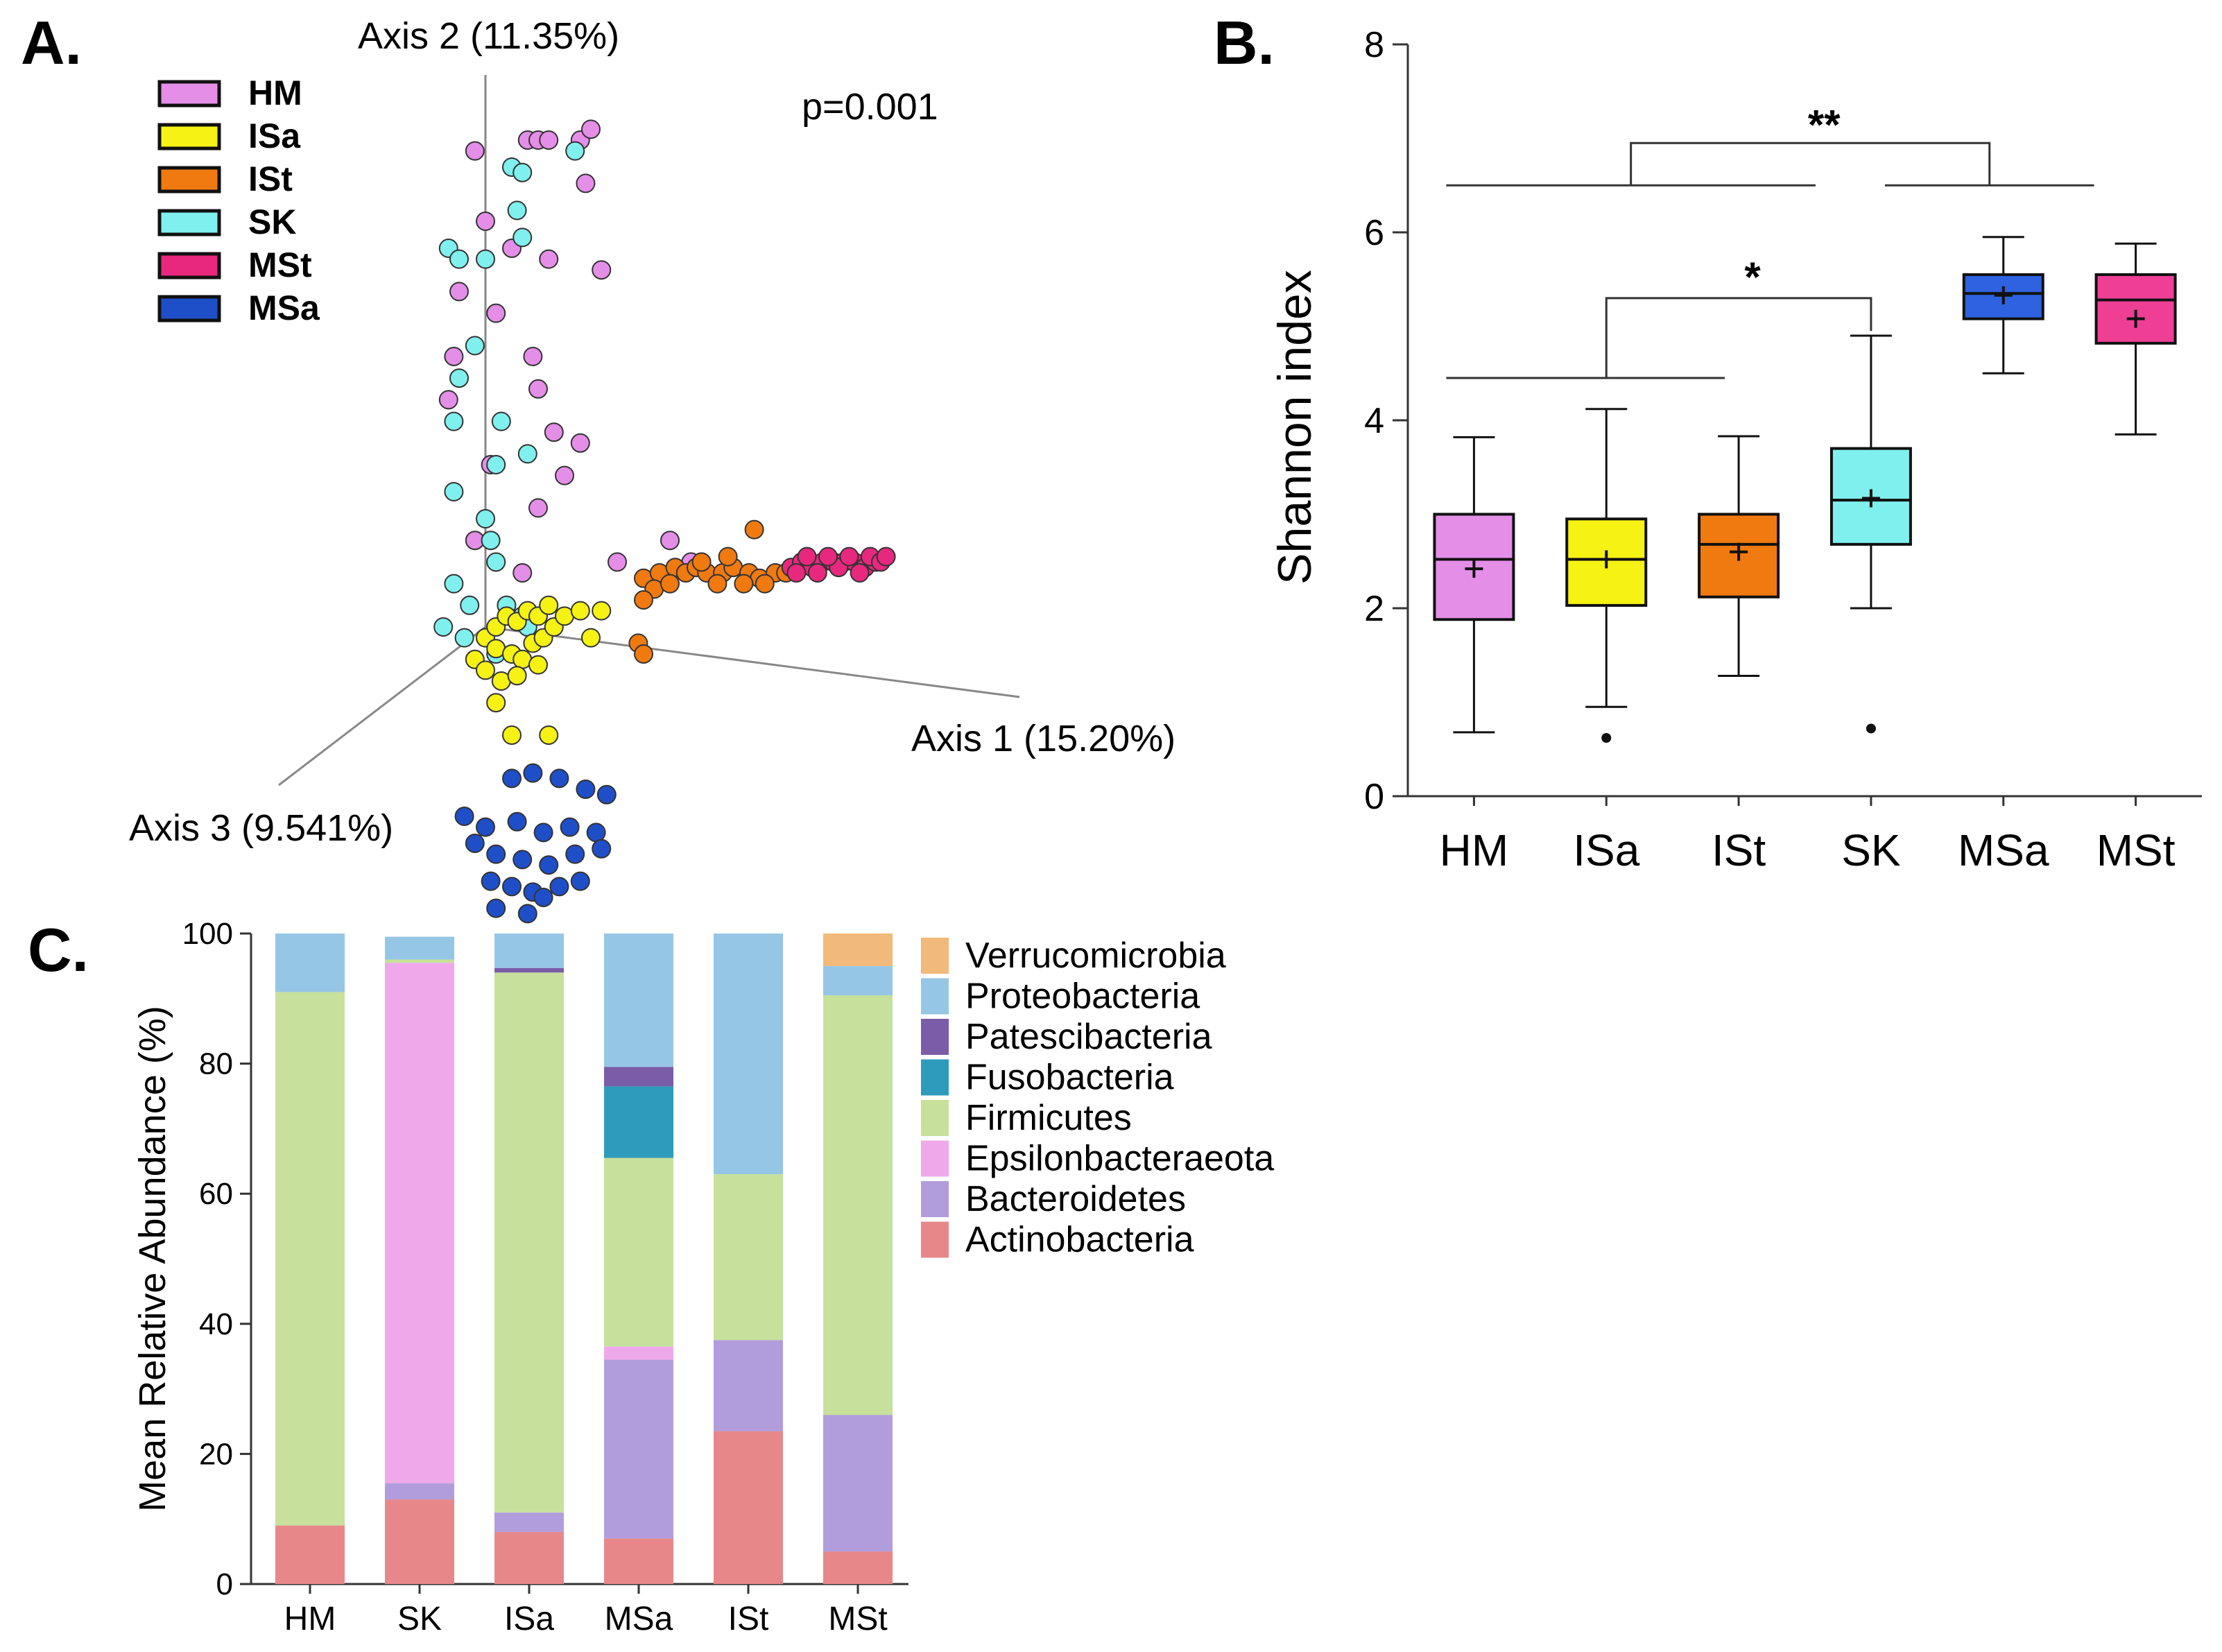 This screenshot has height=1652, width=2222. What do you see at coordinates (1474, 585) in the screenshot?
I see `box-hm` at bounding box center [1474, 585].